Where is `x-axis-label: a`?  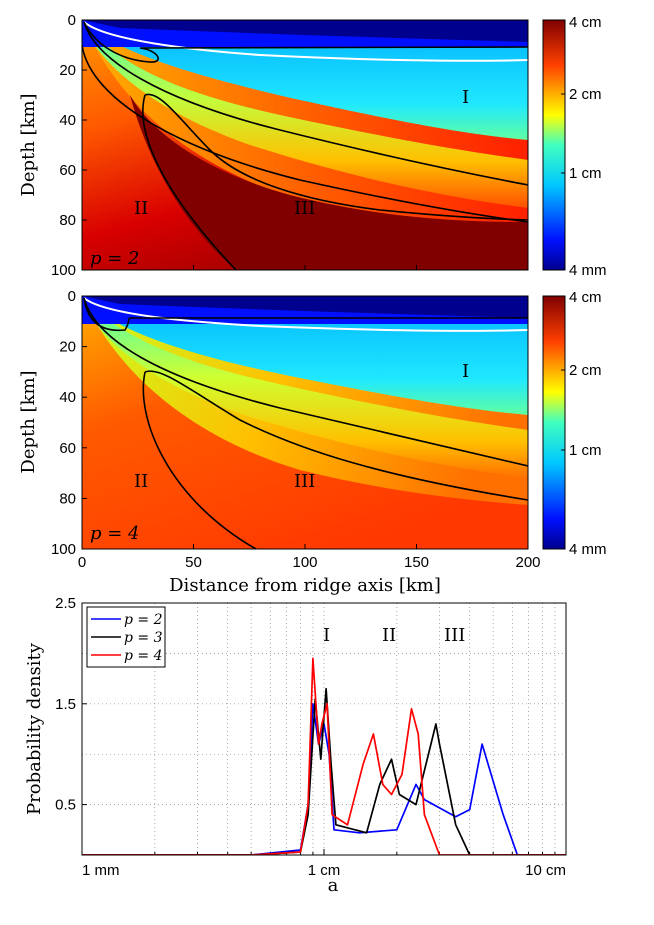
x-axis-label: a is located at coordinates (333, 885).